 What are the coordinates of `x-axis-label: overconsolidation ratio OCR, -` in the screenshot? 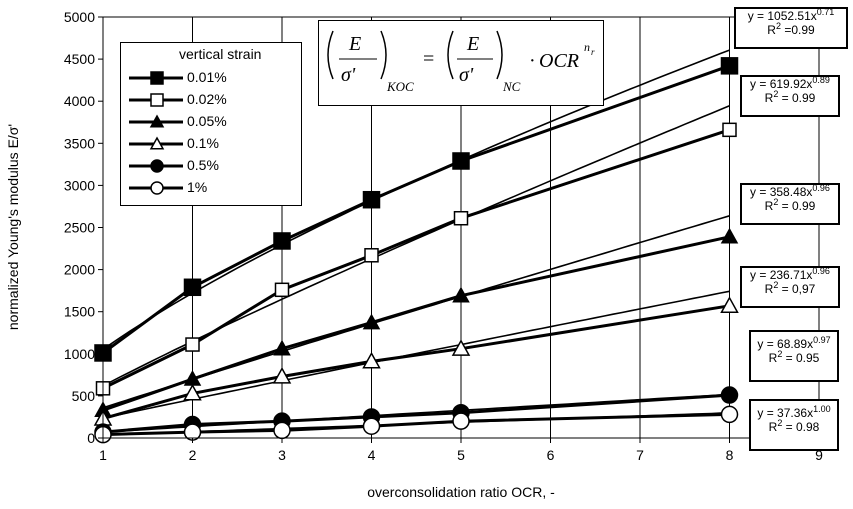 It's located at (461, 492).